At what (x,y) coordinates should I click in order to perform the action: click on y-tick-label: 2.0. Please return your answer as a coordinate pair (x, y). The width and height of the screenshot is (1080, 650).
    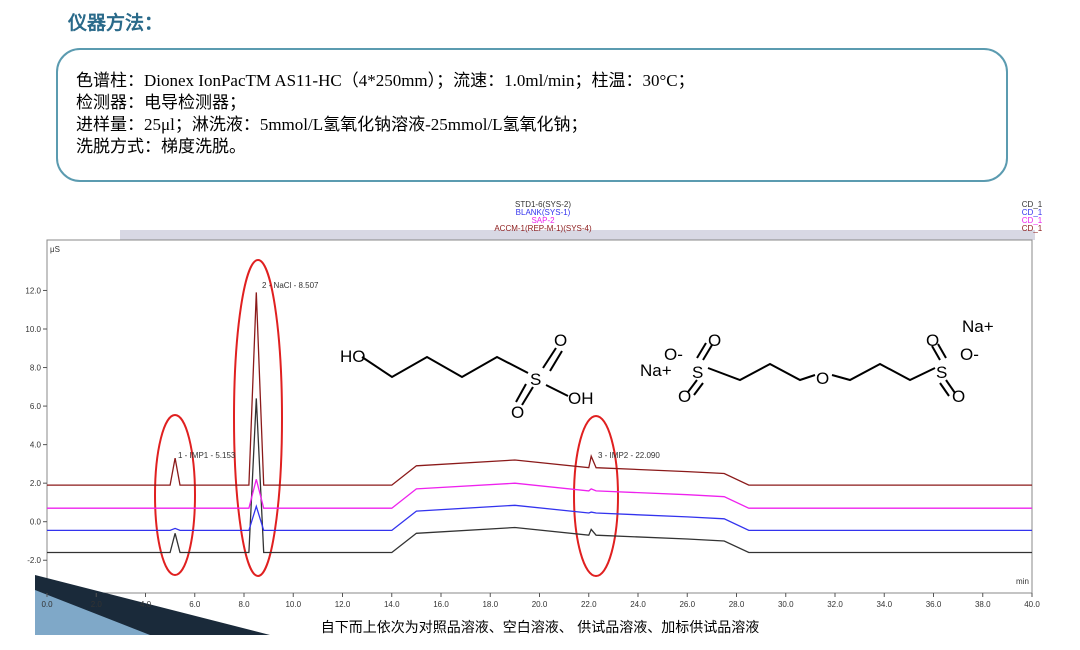
    Looking at the image, I should click on (36, 483).